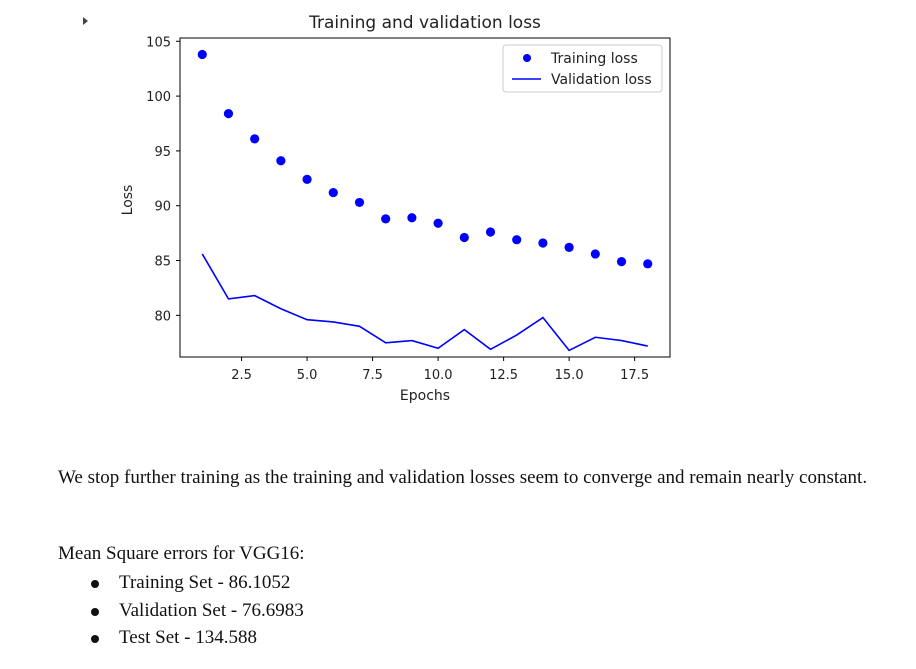 The height and width of the screenshot is (669, 916). What do you see at coordinates (162, 316) in the screenshot?
I see `y-tick-label: 80` at bounding box center [162, 316].